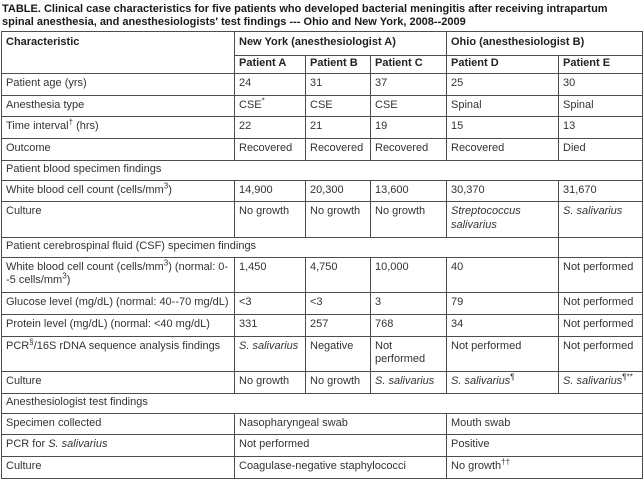  I want to click on group-header-ohio: Ohio (anesthesiologist B), so click(544, 44).